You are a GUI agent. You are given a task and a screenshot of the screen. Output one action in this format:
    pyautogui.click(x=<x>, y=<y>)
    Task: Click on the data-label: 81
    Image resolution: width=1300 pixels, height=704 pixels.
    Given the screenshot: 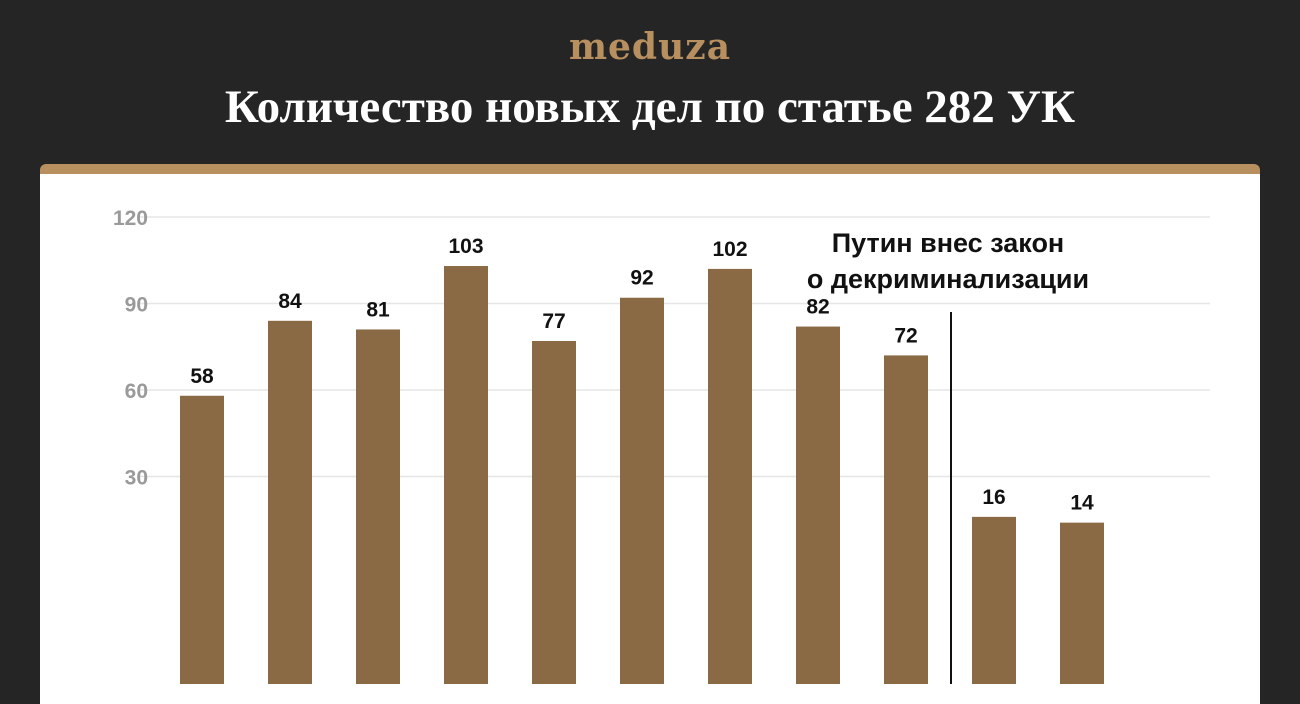 What is the action you would take?
    pyautogui.click(x=378, y=309)
    